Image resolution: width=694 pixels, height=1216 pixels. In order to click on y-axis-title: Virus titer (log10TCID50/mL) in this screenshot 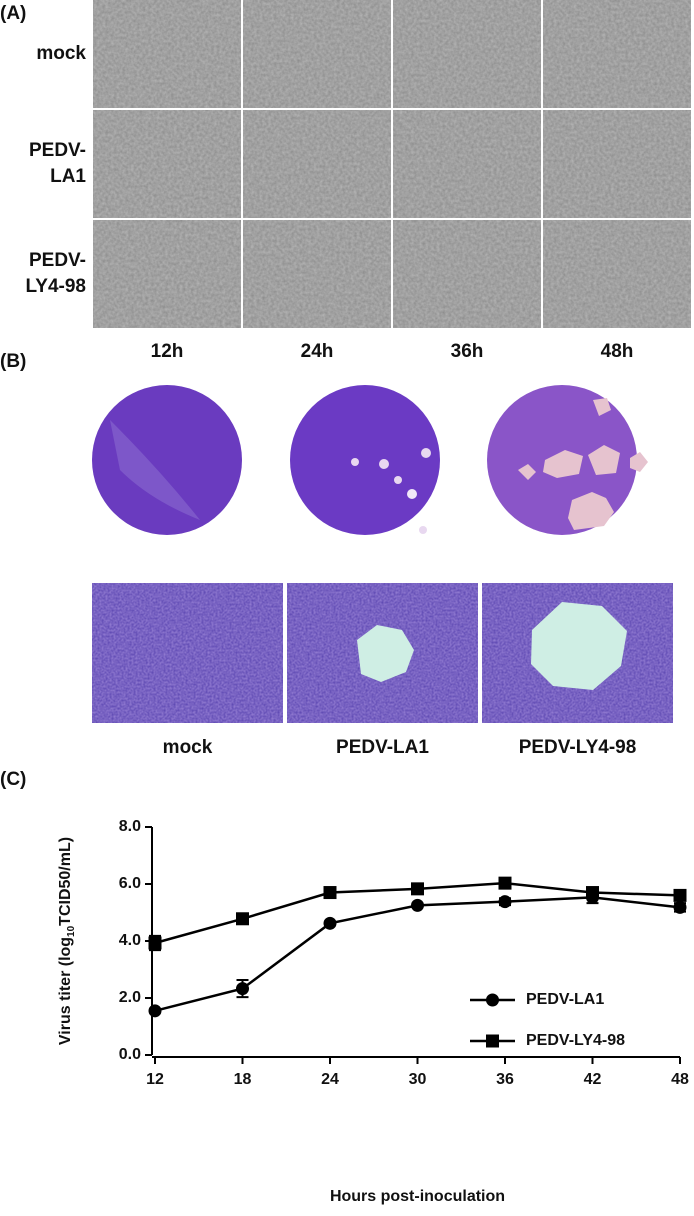, I will do `click(66, 941)`.